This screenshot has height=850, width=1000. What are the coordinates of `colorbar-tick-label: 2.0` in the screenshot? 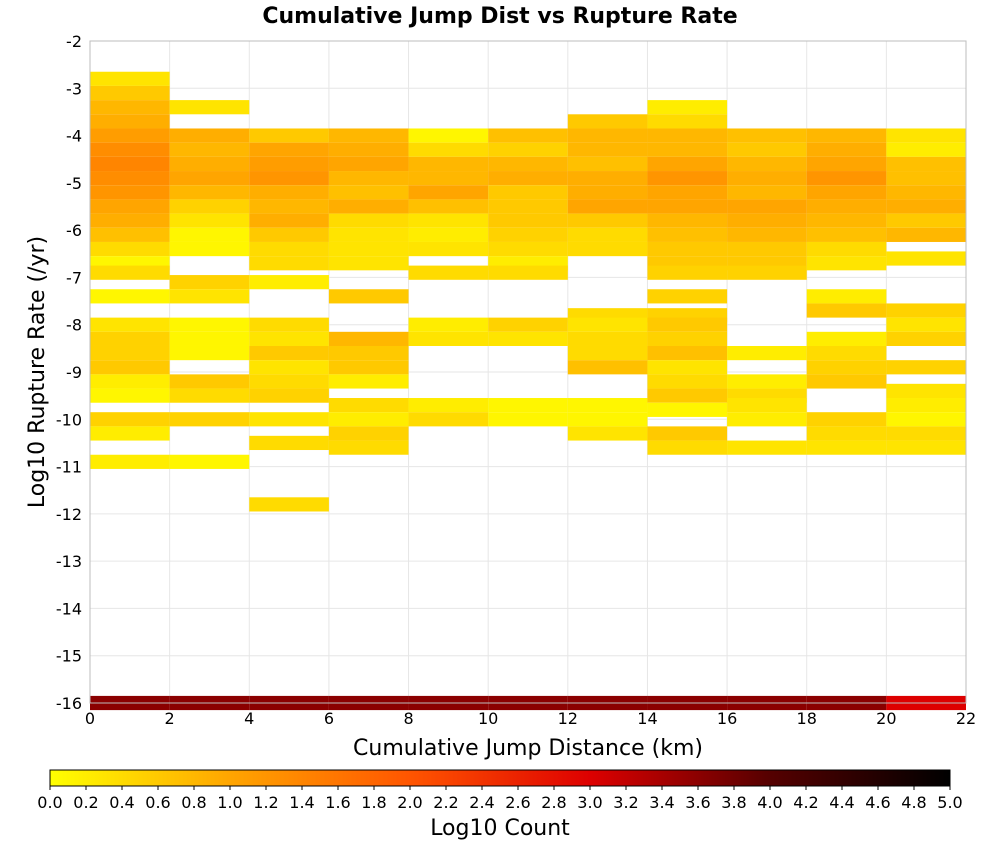 It's located at (409, 802).